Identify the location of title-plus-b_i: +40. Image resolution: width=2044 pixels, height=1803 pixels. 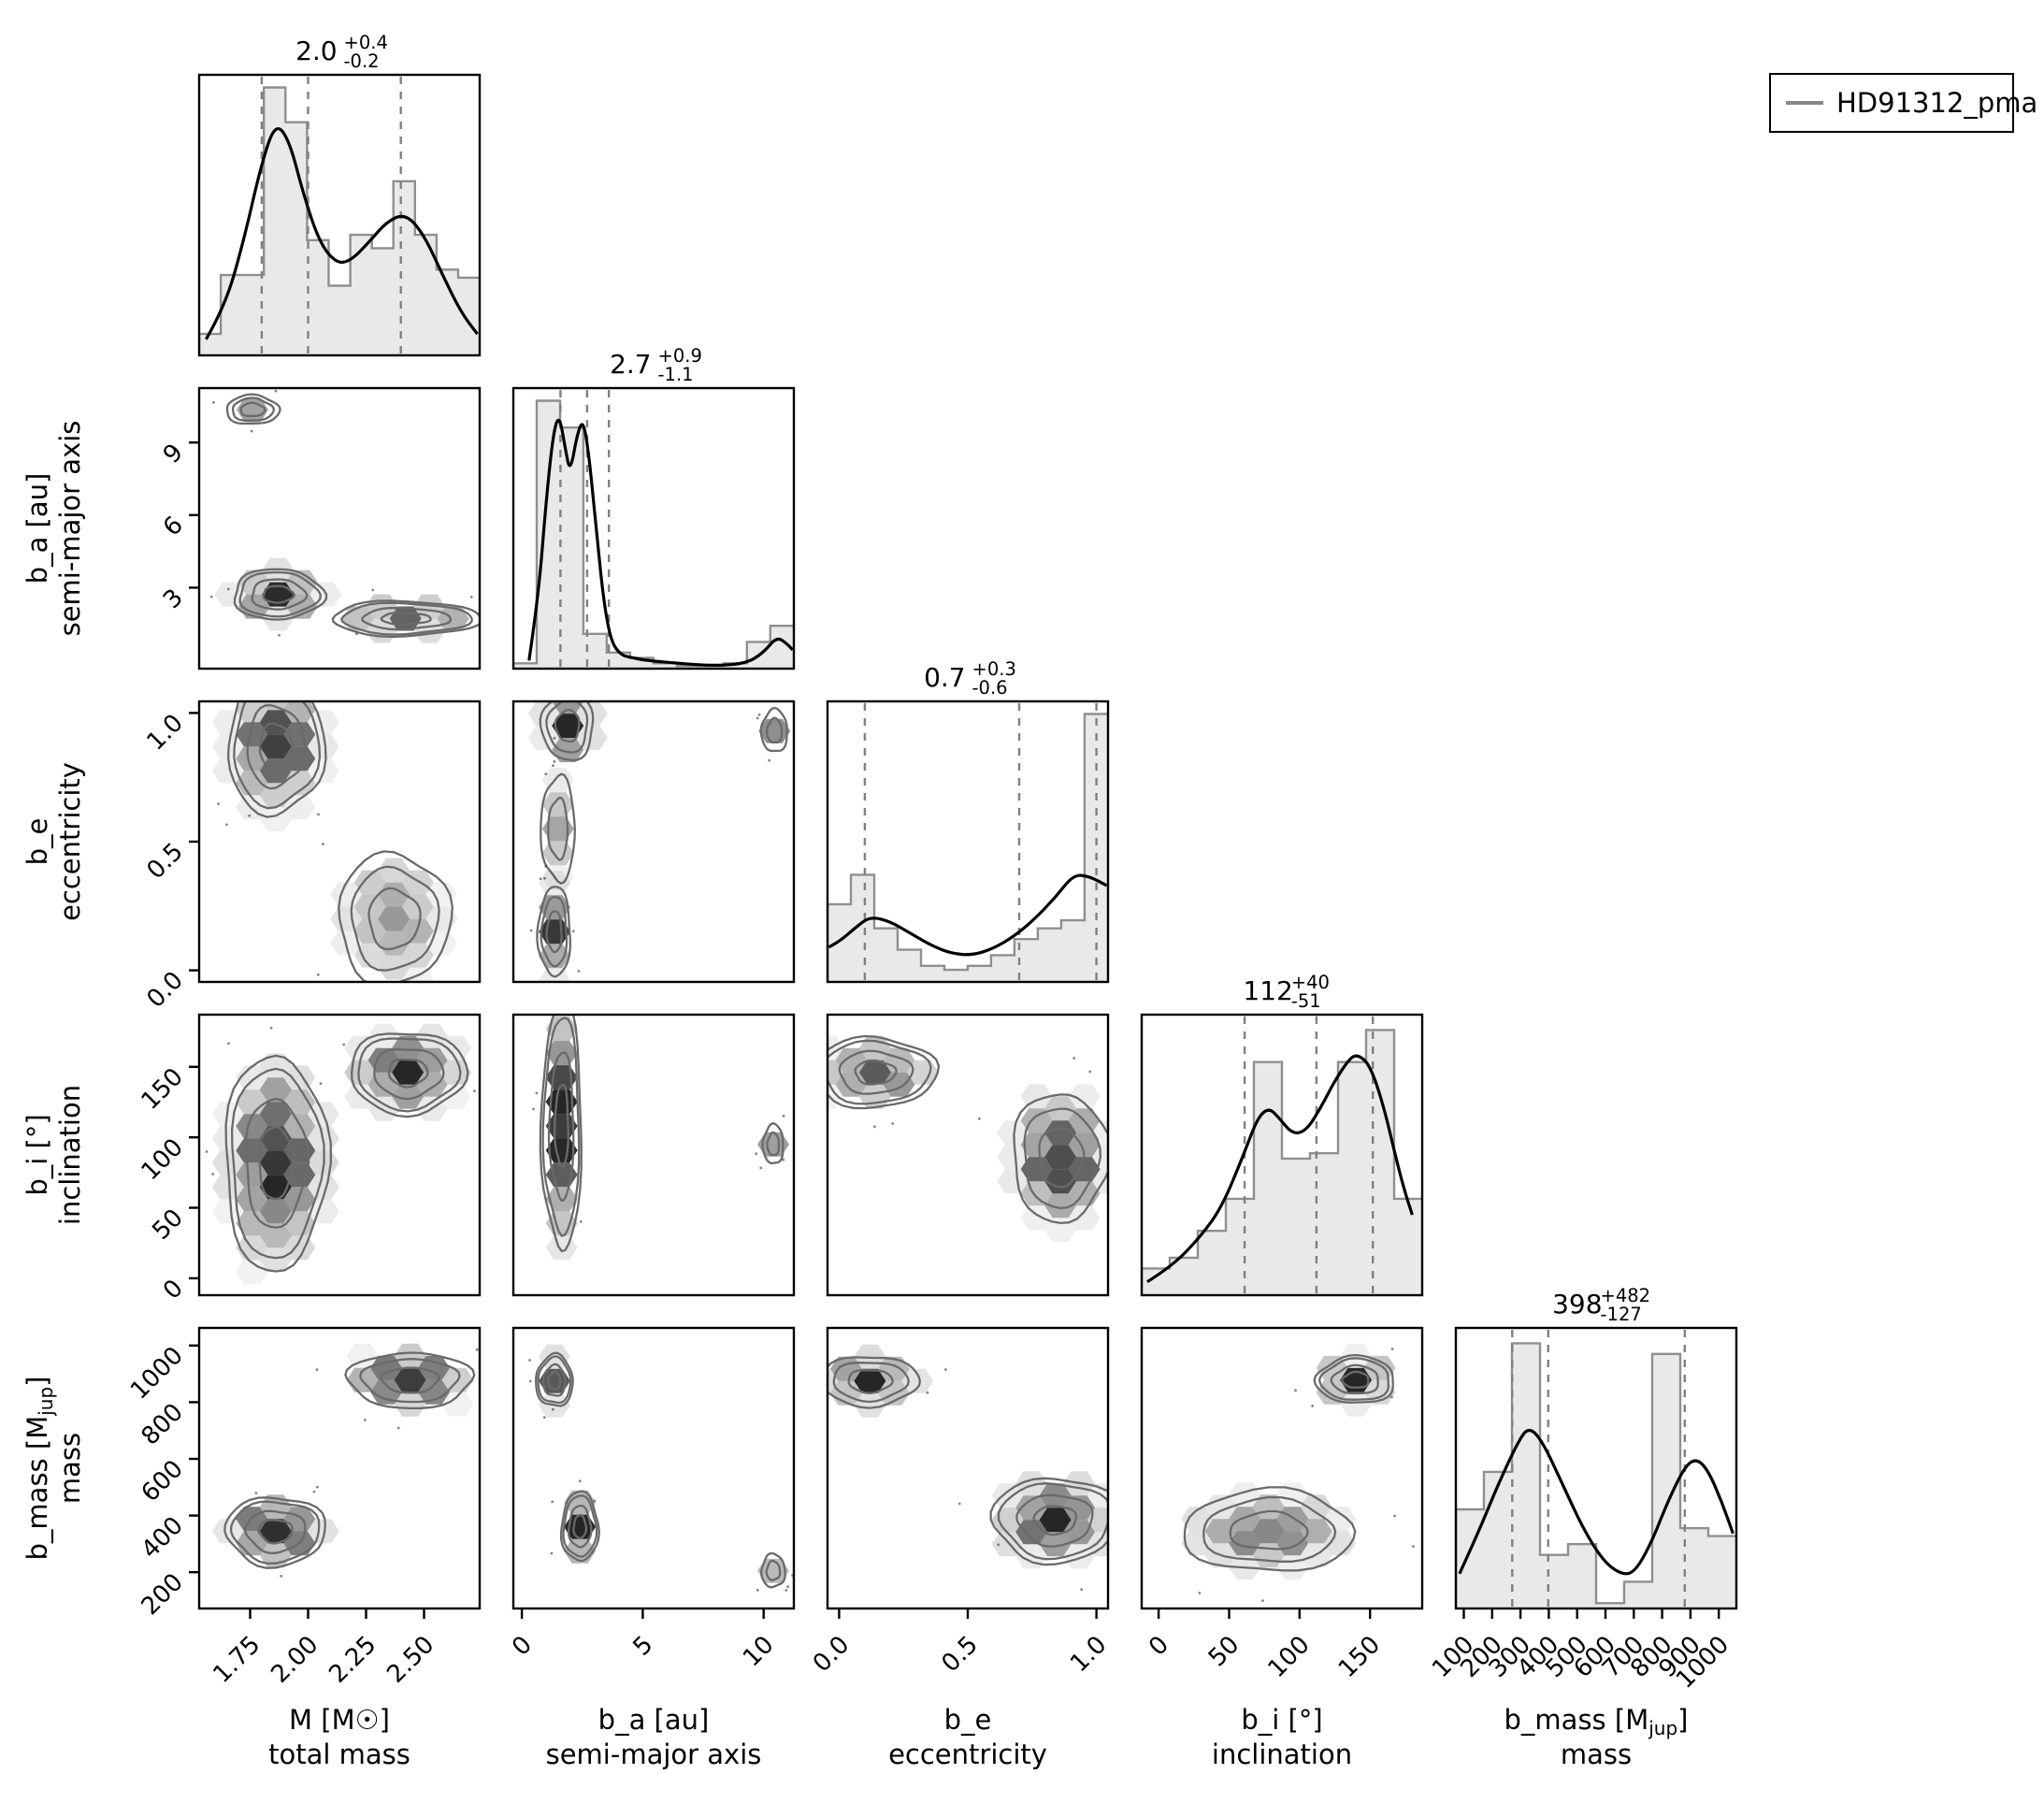
(1310, 982).